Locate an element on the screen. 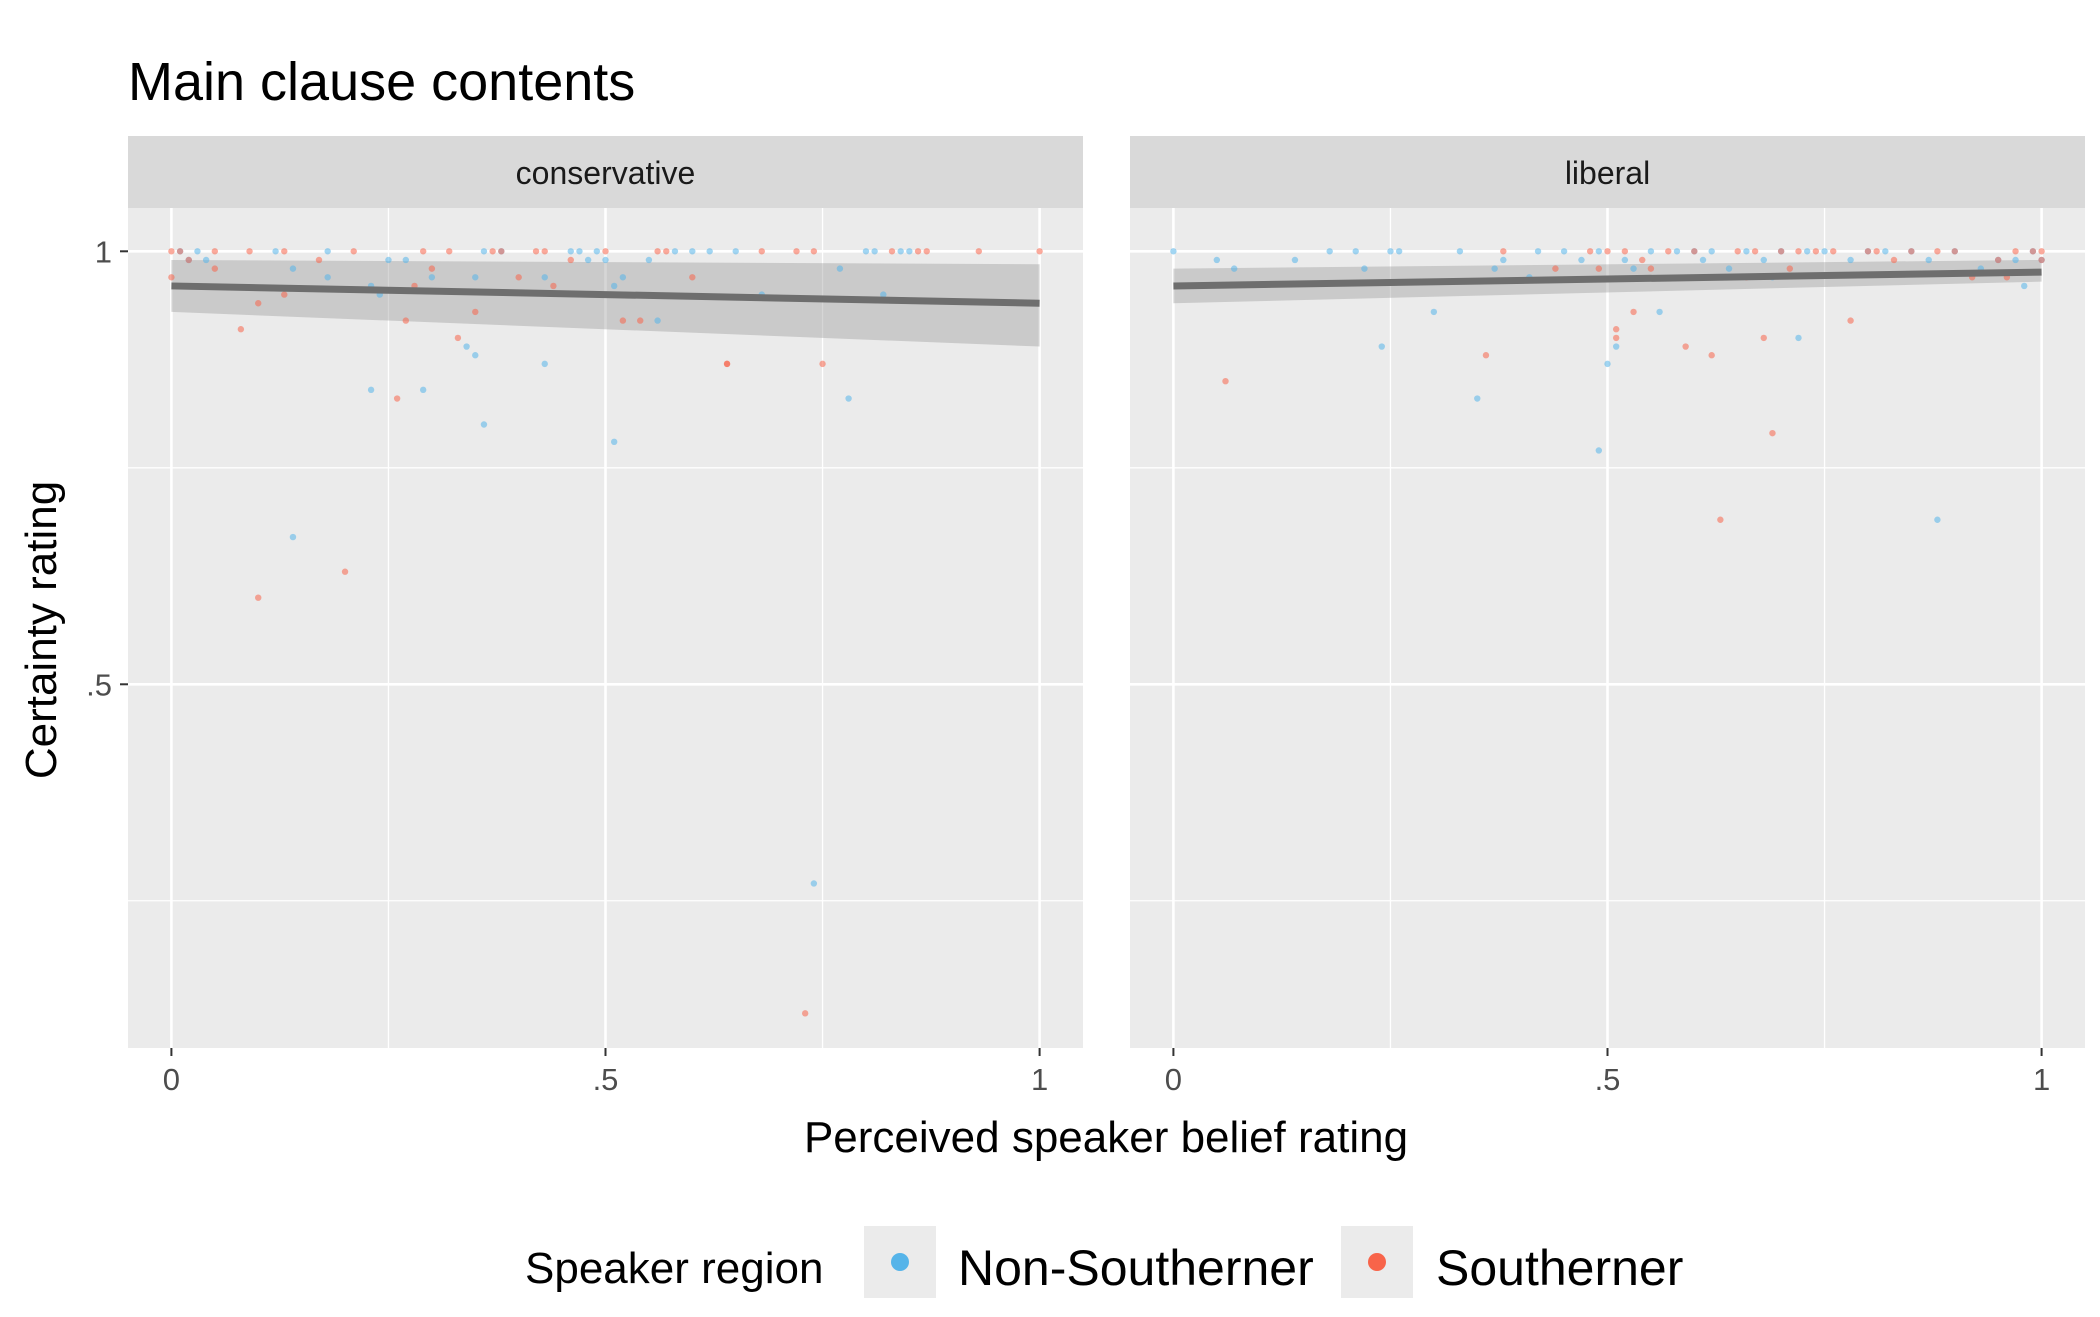 Image resolution: width=2100 pixels, height=1317 pixels. x-tick-label: 1 is located at coordinates (1039, 1079).